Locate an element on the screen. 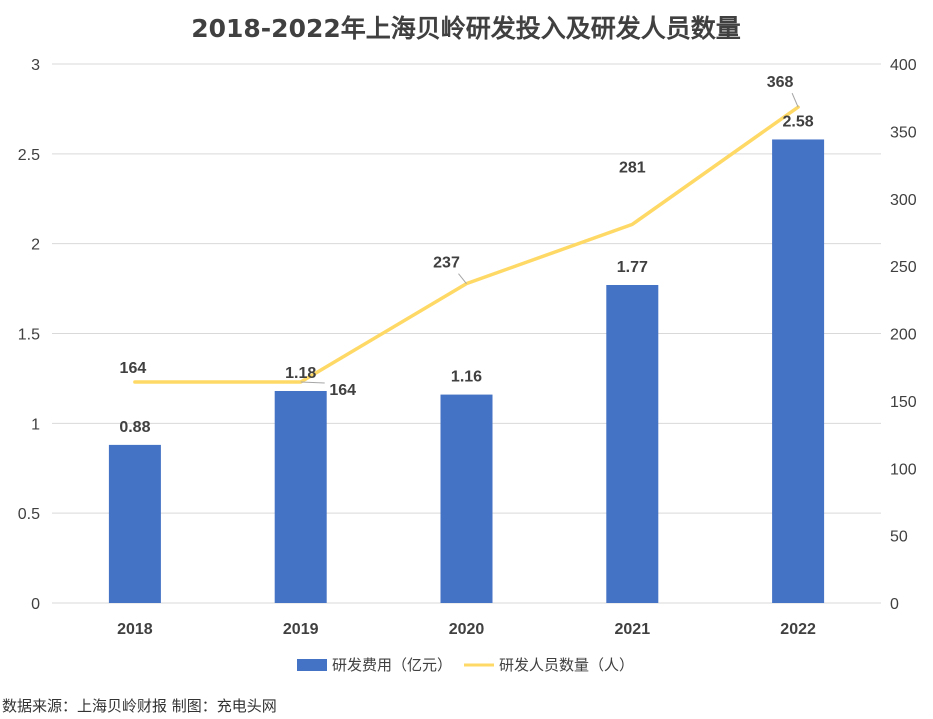  line-value-label: 281 is located at coordinates (632, 167).